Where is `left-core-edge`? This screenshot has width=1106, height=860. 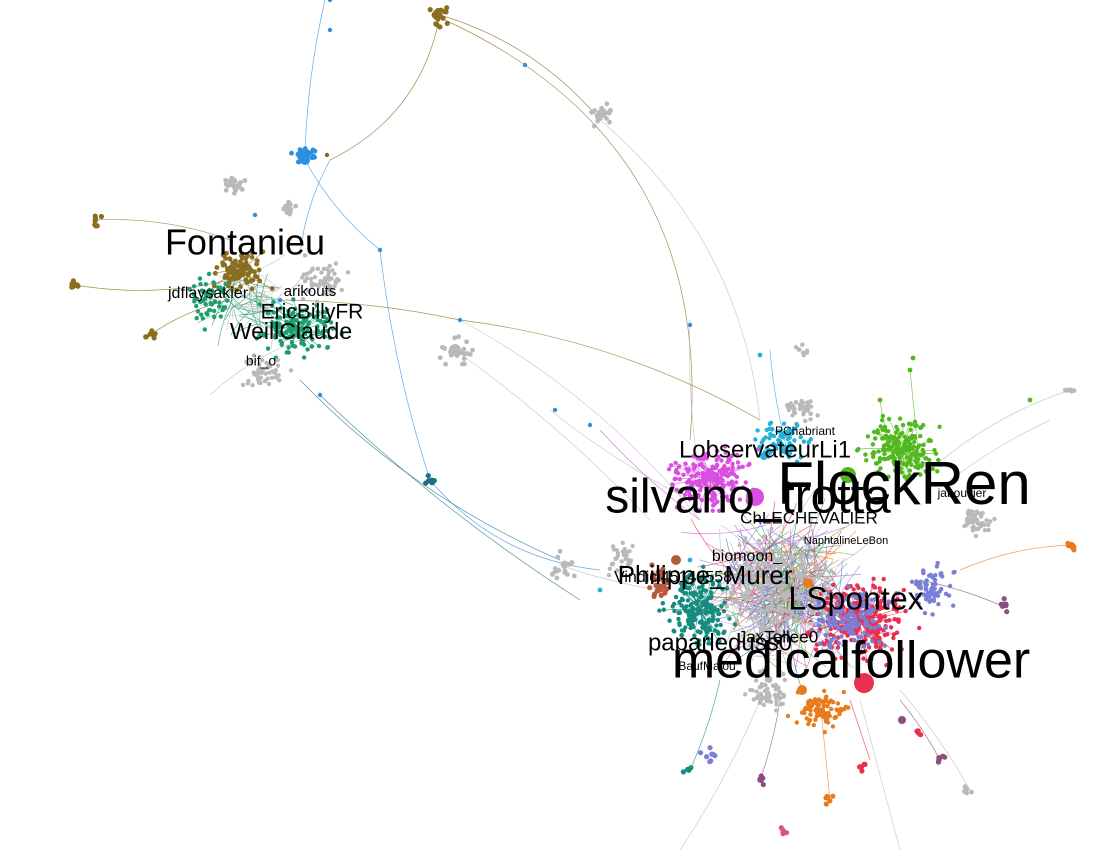
left-core-edge is located at coordinates (236, 305).